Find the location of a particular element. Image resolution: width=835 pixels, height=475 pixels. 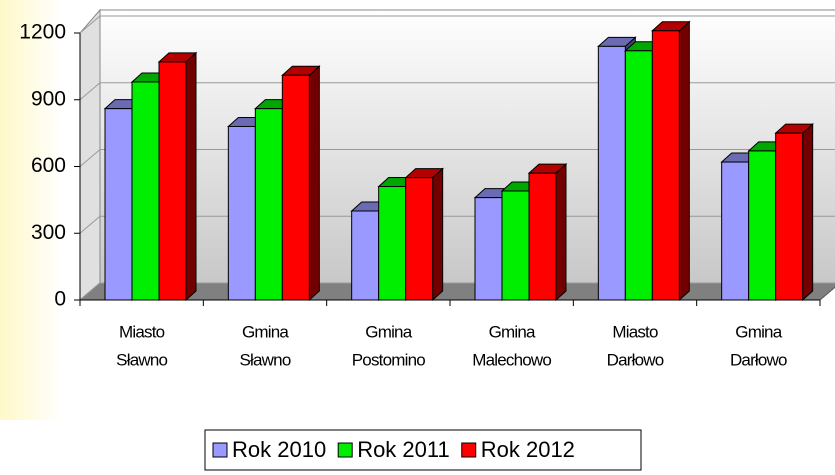

y-tick-label: 0 is located at coordinates (60, 299).